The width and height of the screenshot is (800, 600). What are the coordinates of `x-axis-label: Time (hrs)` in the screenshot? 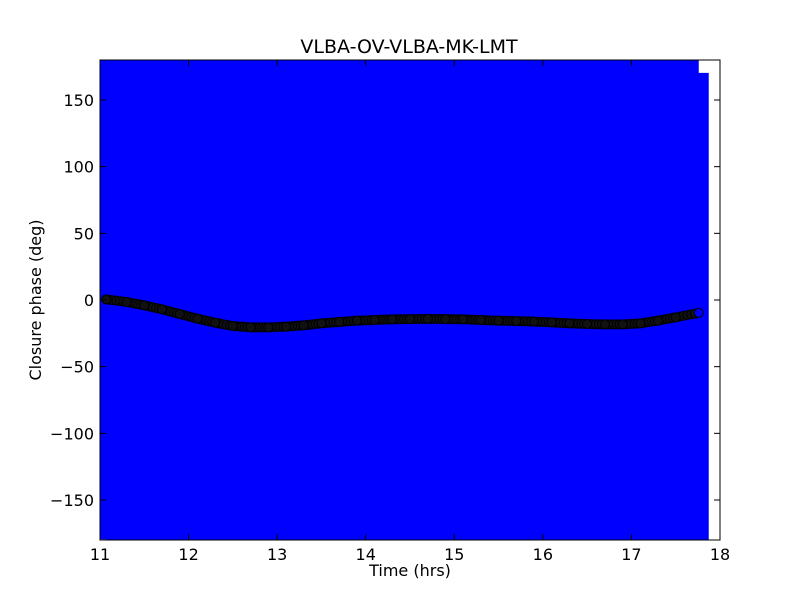 It's located at (409, 570).